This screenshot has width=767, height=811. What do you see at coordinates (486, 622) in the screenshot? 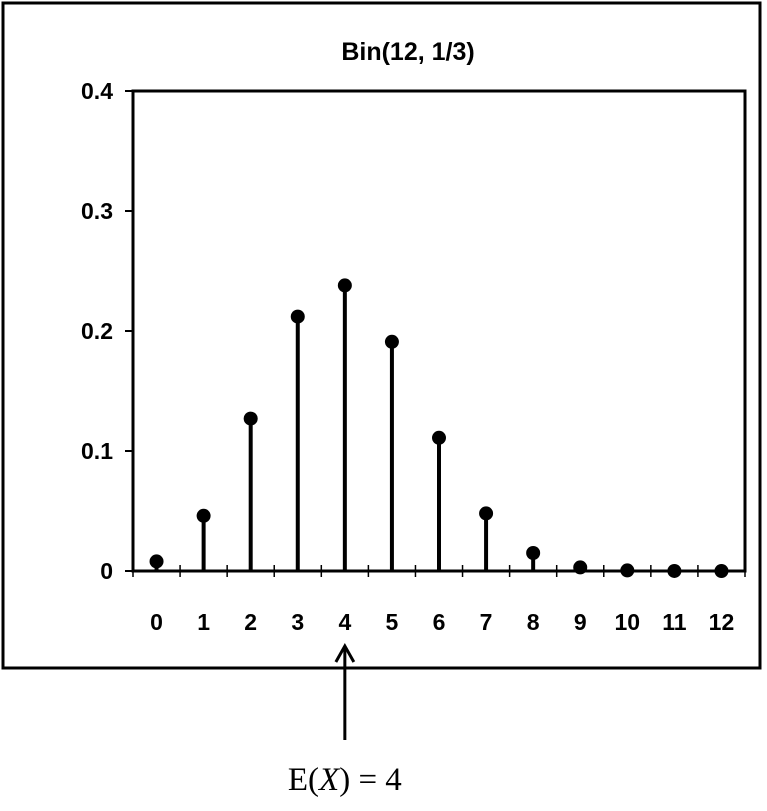
I see `x-tick-label: 7` at bounding box center [486, 622].